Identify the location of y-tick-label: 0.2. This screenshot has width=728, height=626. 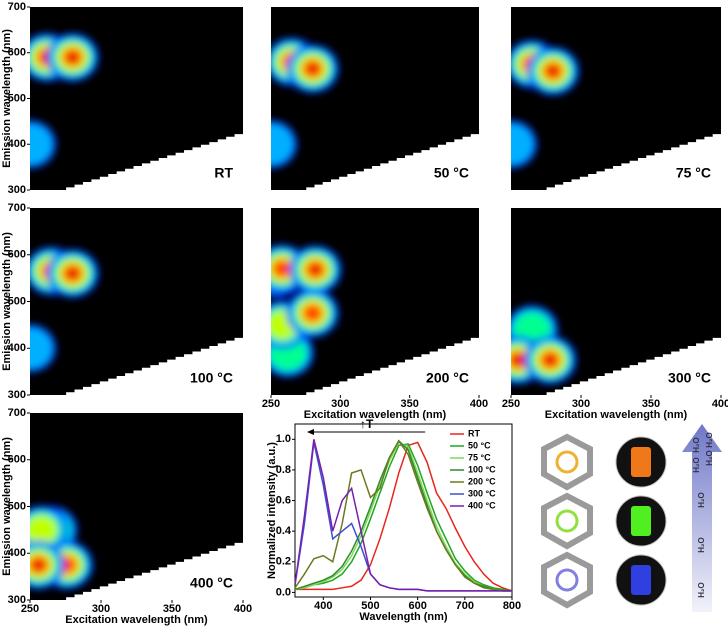
(283, 562).